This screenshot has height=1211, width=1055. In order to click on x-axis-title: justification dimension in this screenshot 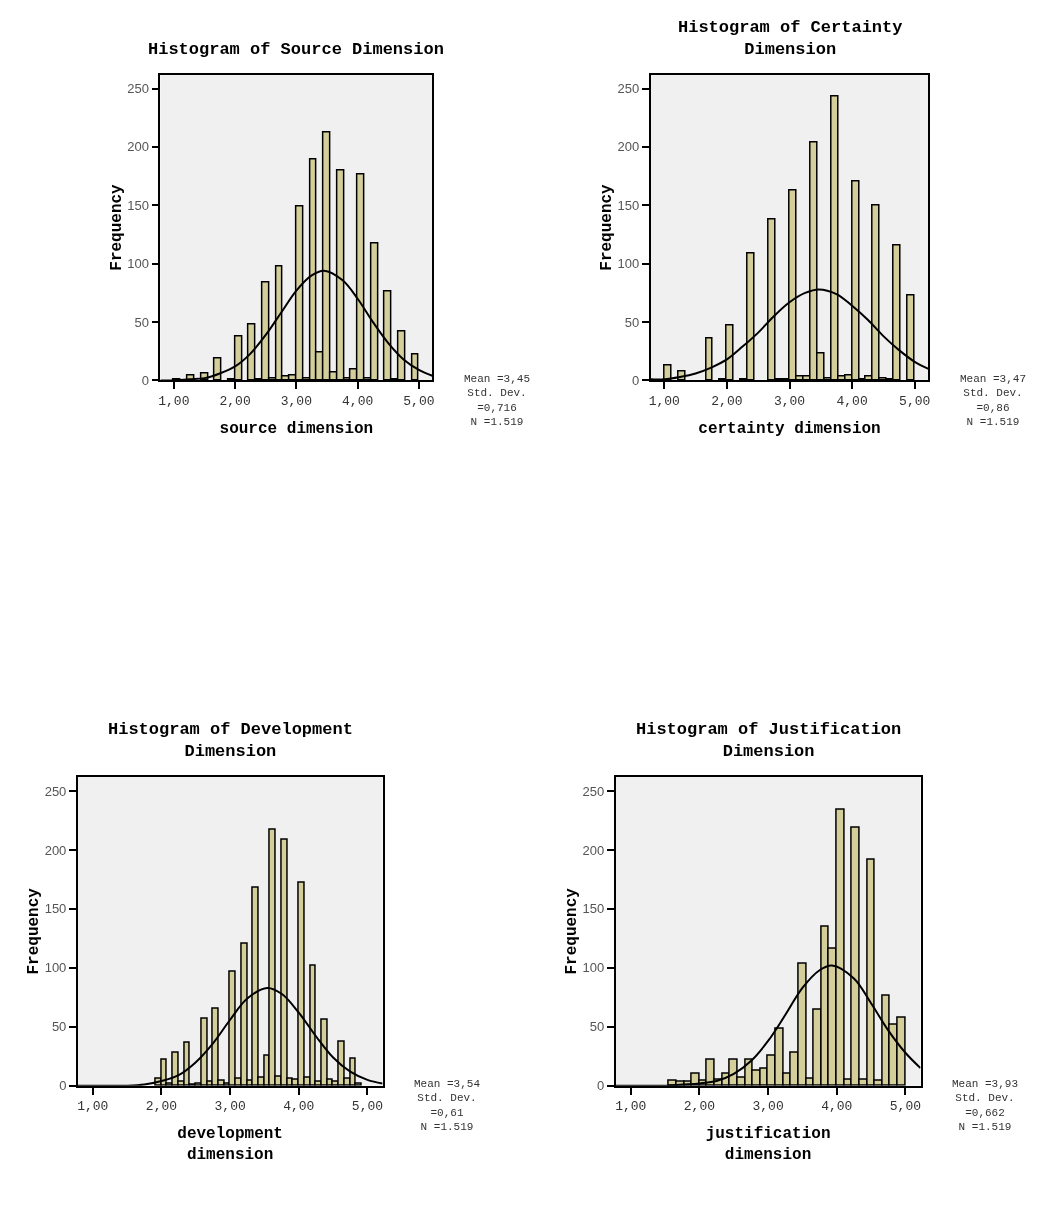, I will do `click(768, 1145)`.